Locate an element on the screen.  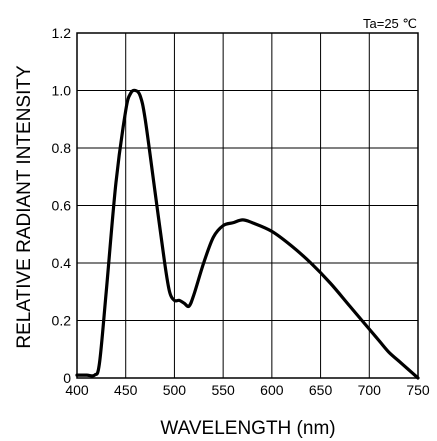
y-tick-label: 0.6 is located at coordinates (62, 206).